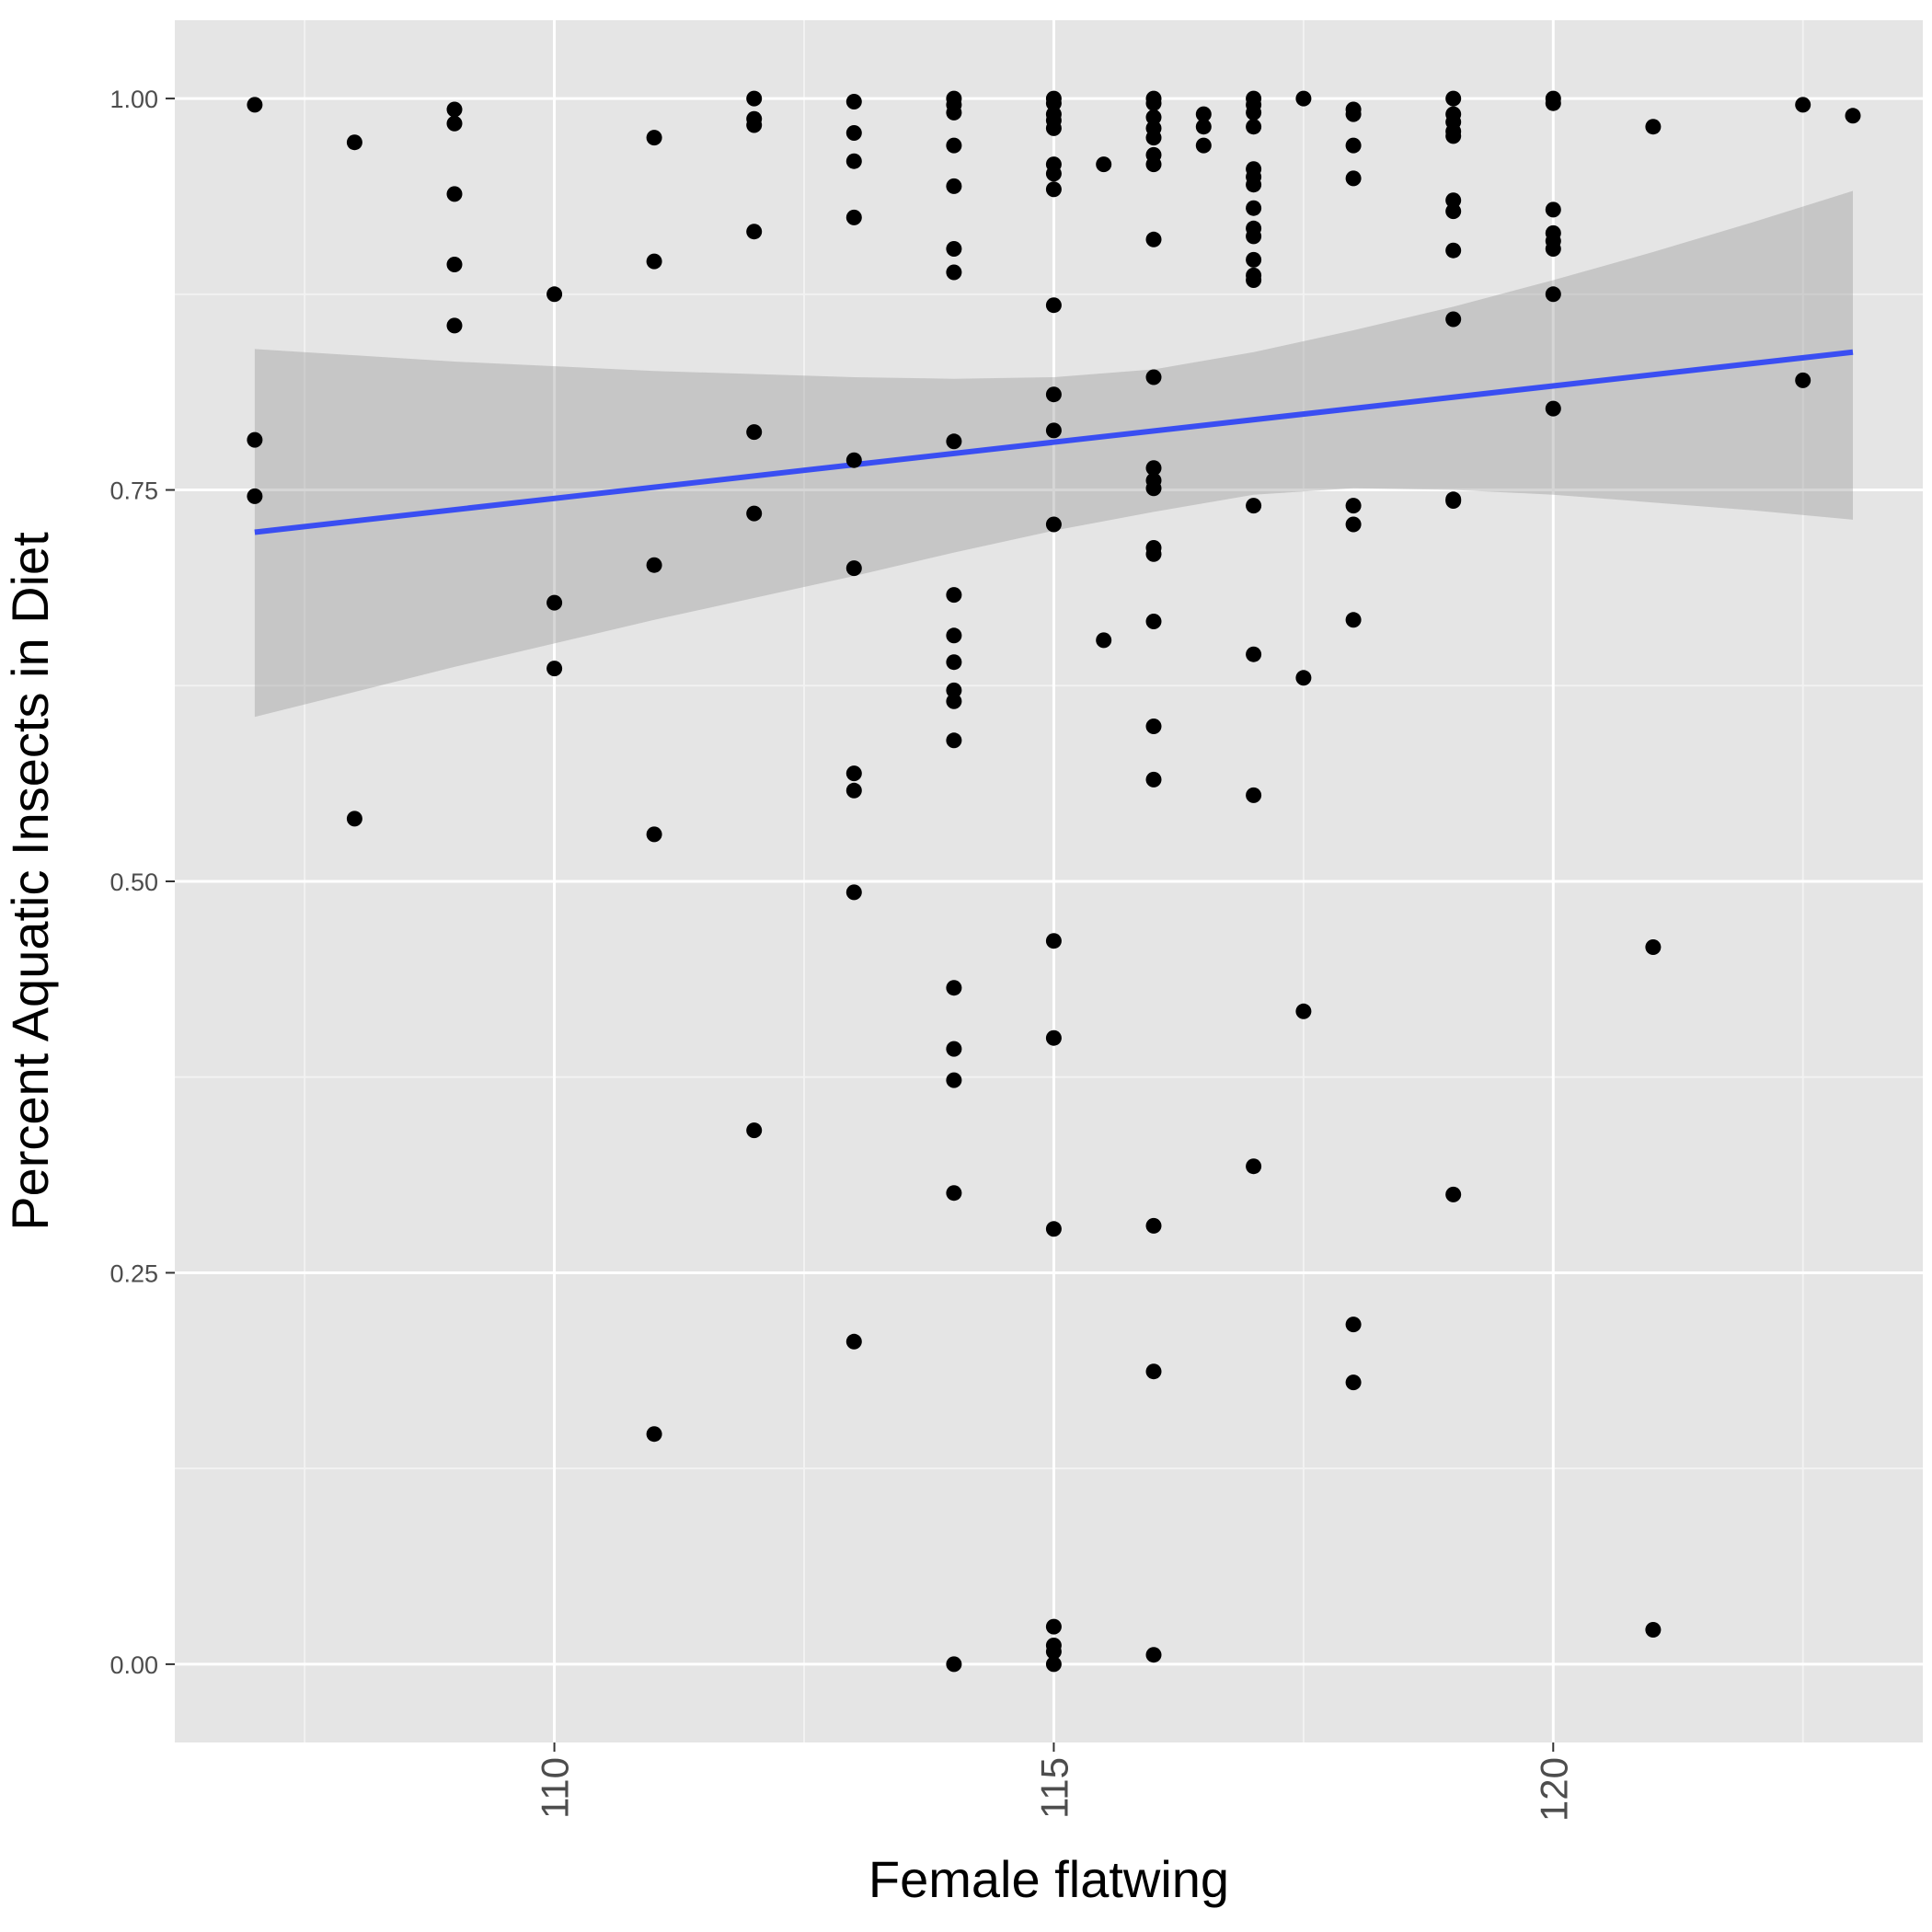  Describe the element at coordinates (133, 1665) in the screenshot. I see `y-tick-label: 0.00` at that location.